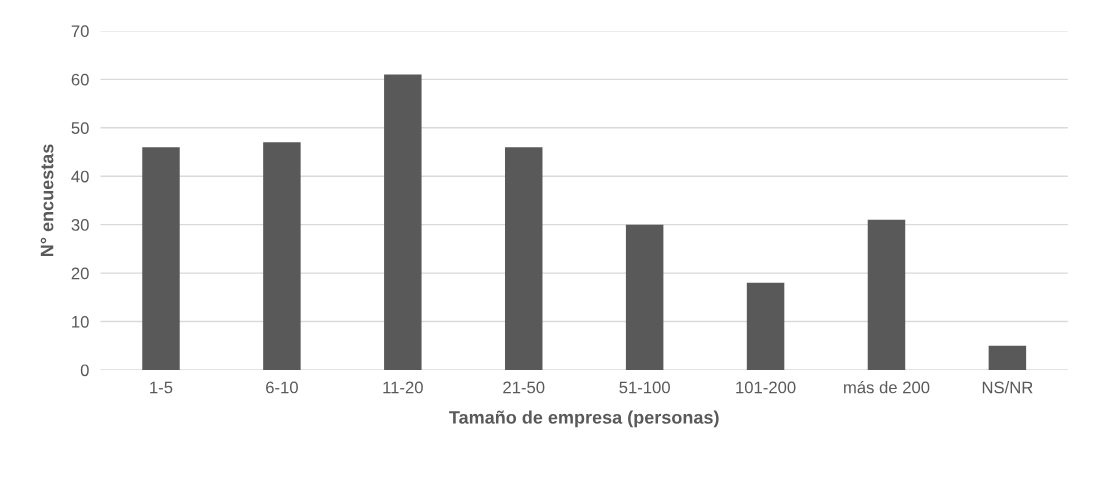 The width and height of the screenshot is (1117, 483). What do you see at coordinates (887, 387) in the screenshot?
I see `x-tick-label: más de 200` at bounding box center [887, 387].